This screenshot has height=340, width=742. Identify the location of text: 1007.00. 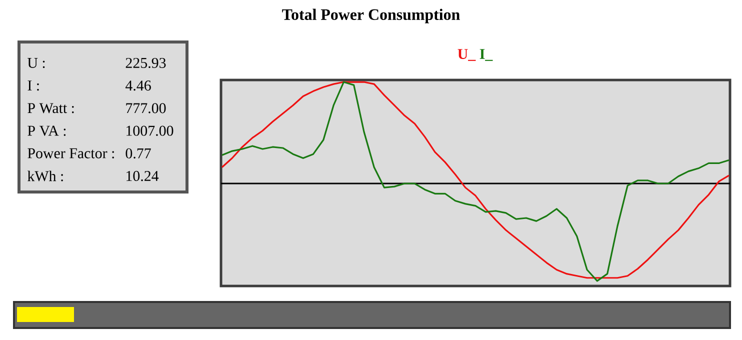
(150, 131).